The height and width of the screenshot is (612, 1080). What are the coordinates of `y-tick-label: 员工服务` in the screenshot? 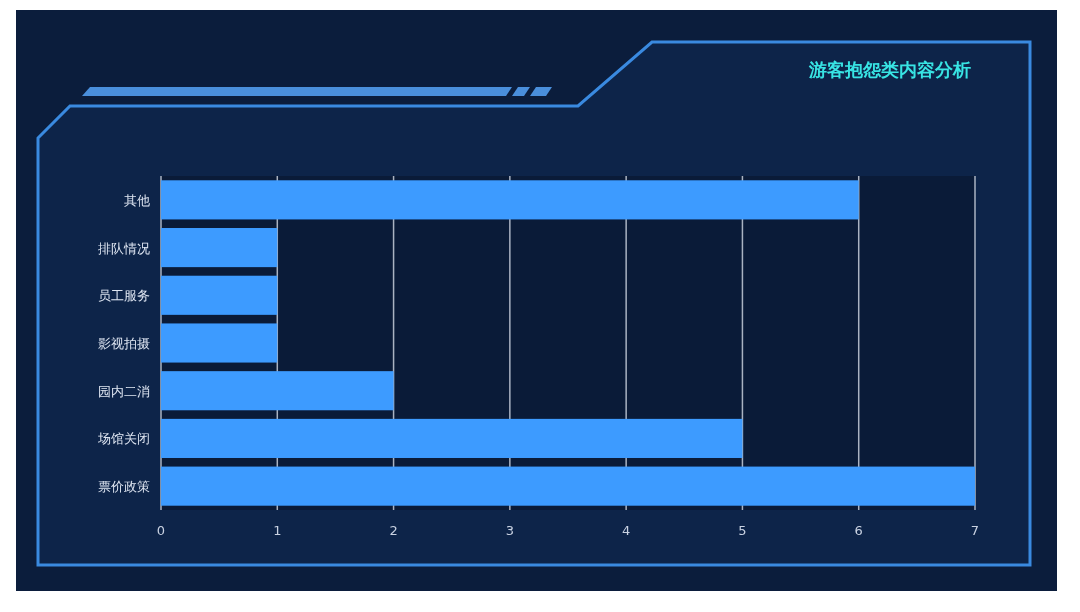 It's located at (124, 296).